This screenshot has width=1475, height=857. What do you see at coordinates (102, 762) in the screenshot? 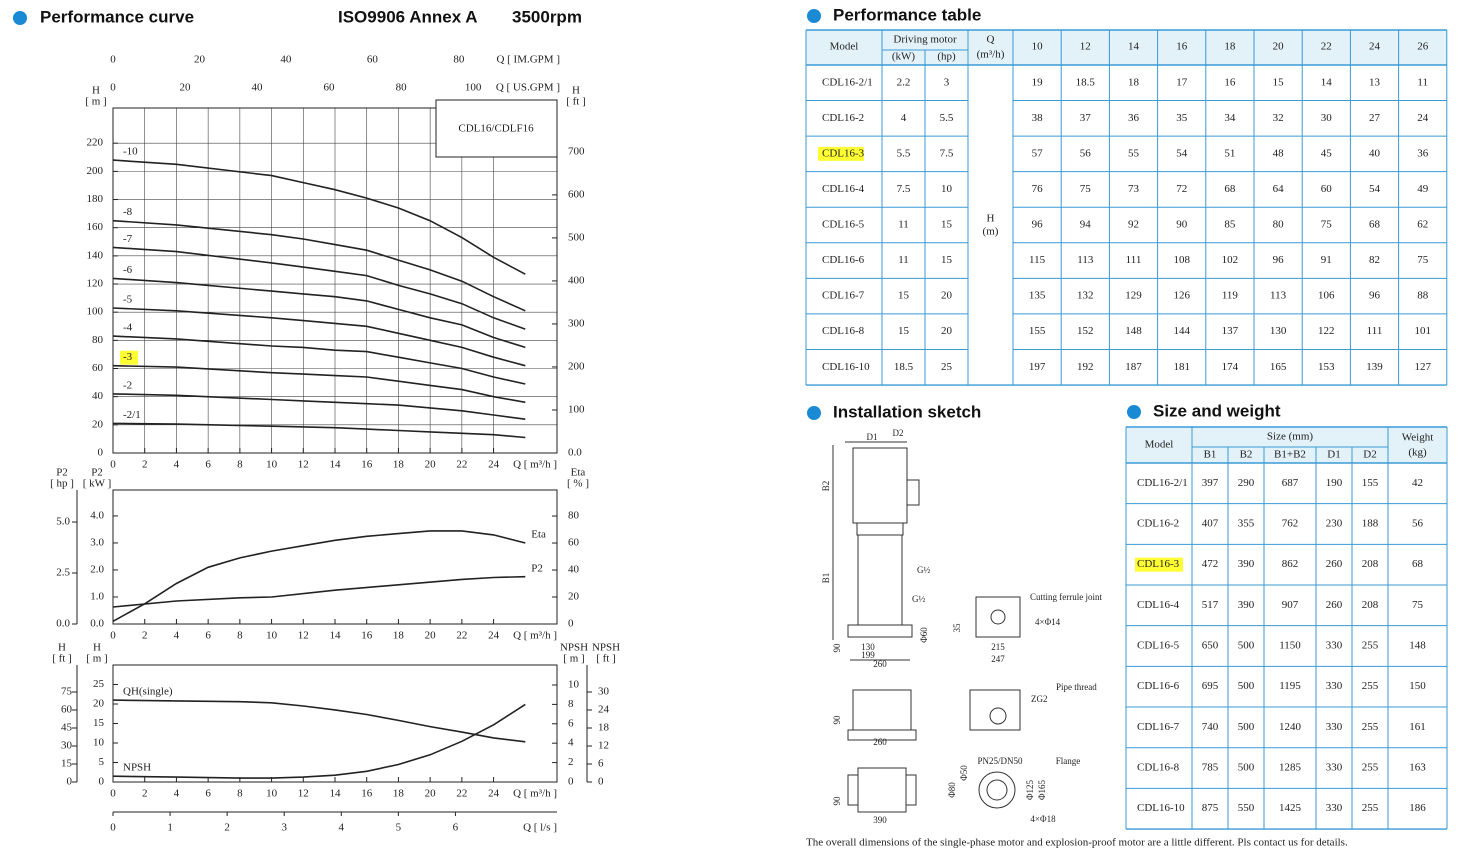
I see `y-tick-label: 5` at bounding box center [102, 762].